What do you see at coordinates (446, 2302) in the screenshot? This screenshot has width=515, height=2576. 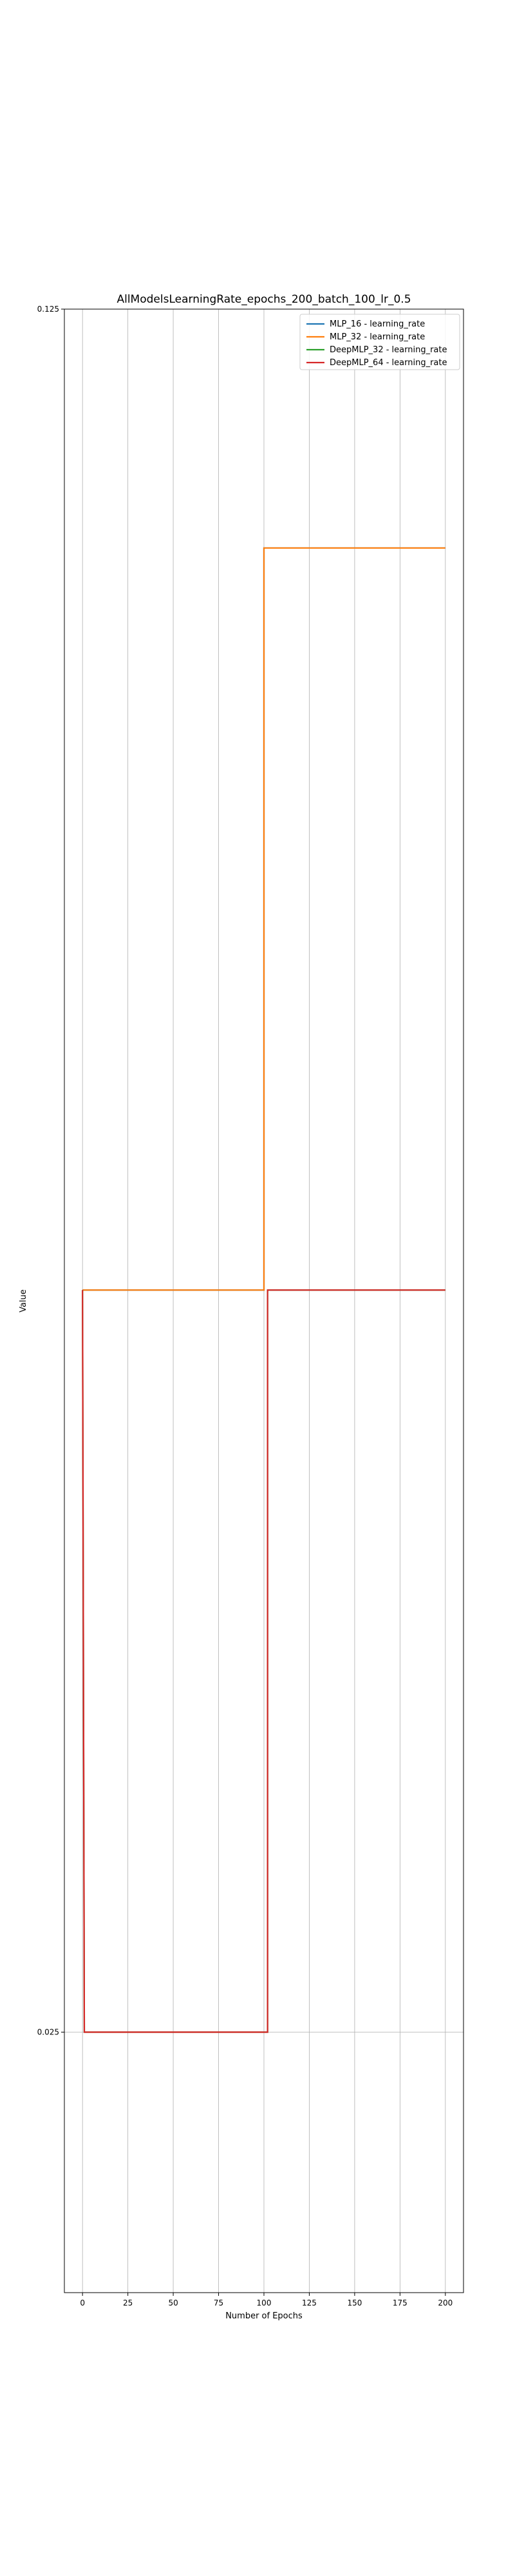 I see `x-tick-label: 200` at bounding box center [446, 2302].